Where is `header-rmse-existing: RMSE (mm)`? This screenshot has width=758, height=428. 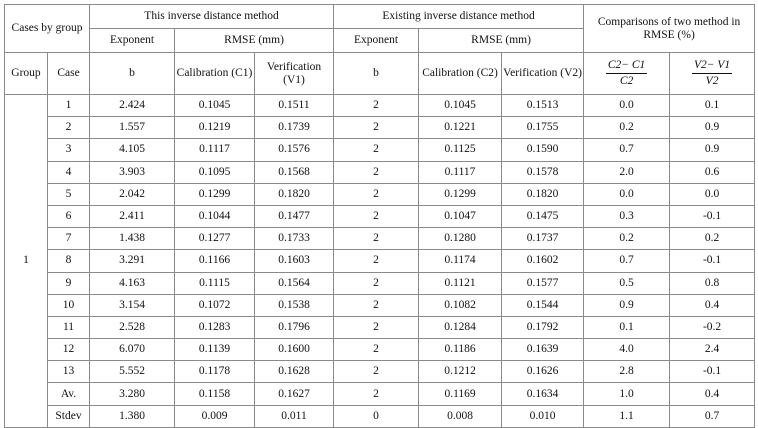 header-rmse-existing: RMSE (mm) is located at coordinates (501, 40).